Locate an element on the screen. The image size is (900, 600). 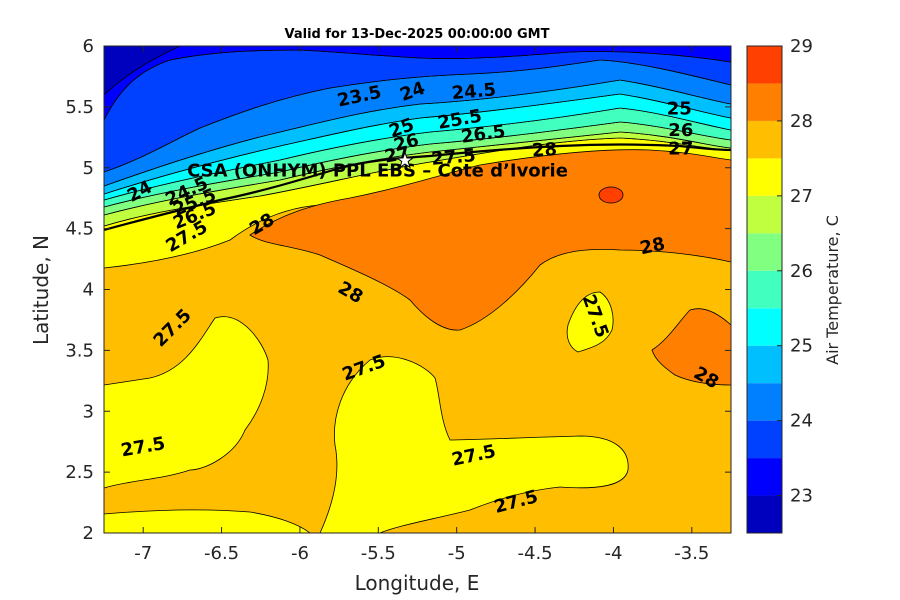
y-tick-label: 3 is located at coordinates (88, 411).